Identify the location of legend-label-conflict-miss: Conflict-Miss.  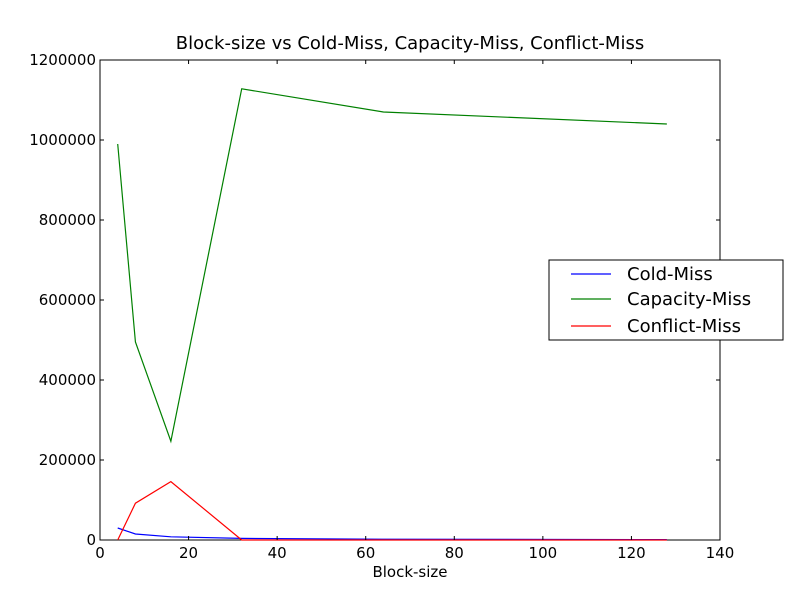
(684, 326).